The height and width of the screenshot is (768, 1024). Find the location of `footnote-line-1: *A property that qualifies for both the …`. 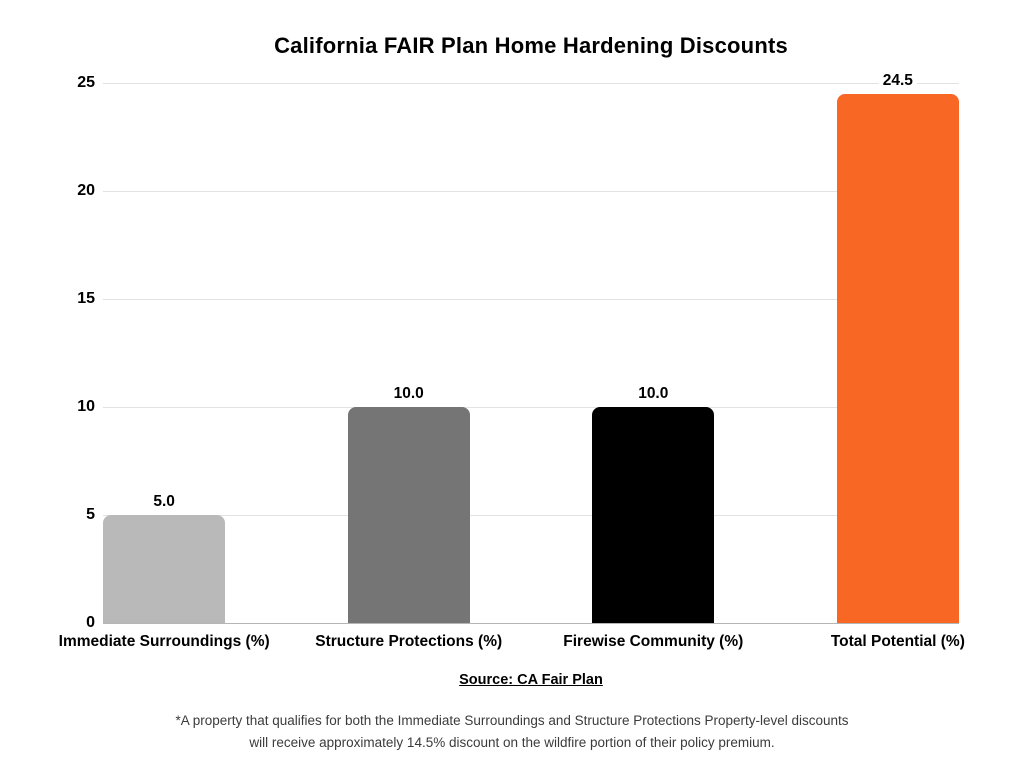

footnote-line-1: *A property that qualifies for both the … is located at coordinates (512, 720).